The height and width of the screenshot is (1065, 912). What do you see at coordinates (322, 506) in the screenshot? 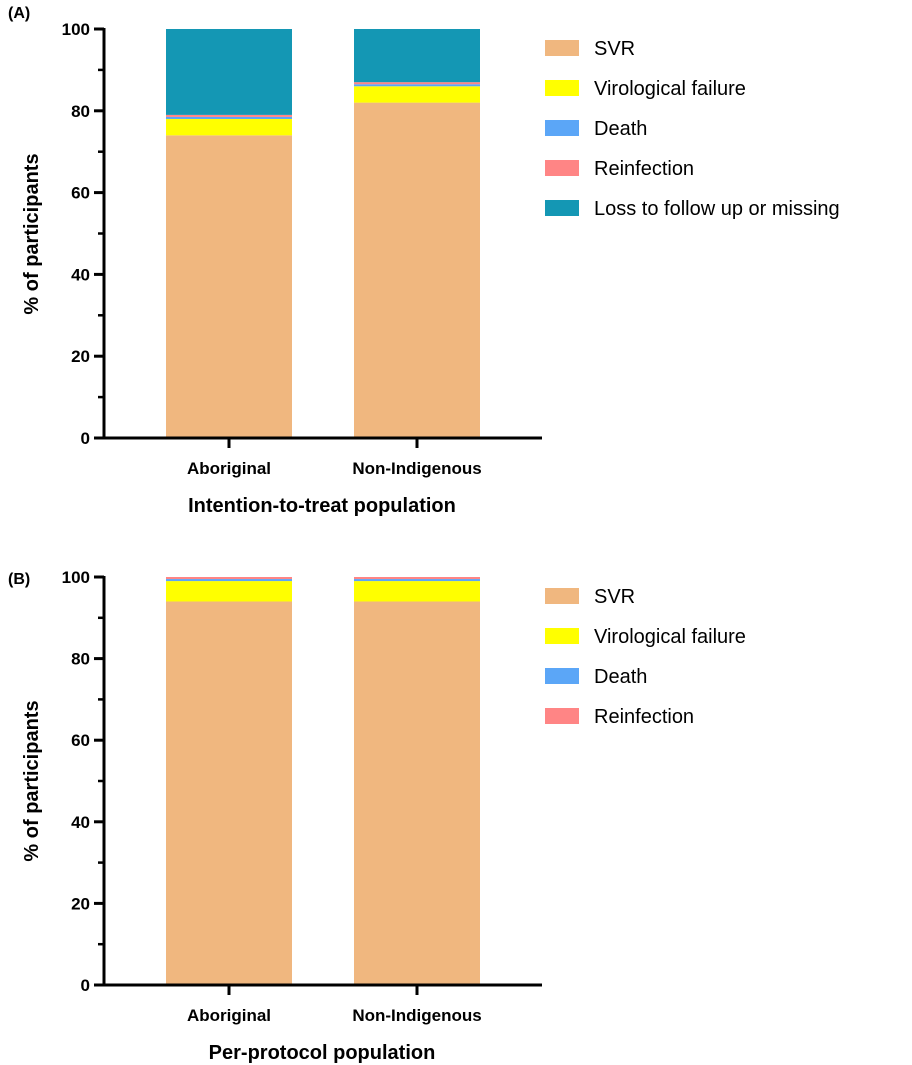
I see `x-axis-title: Intention-to-treat population` at bounding box center [322, 506].